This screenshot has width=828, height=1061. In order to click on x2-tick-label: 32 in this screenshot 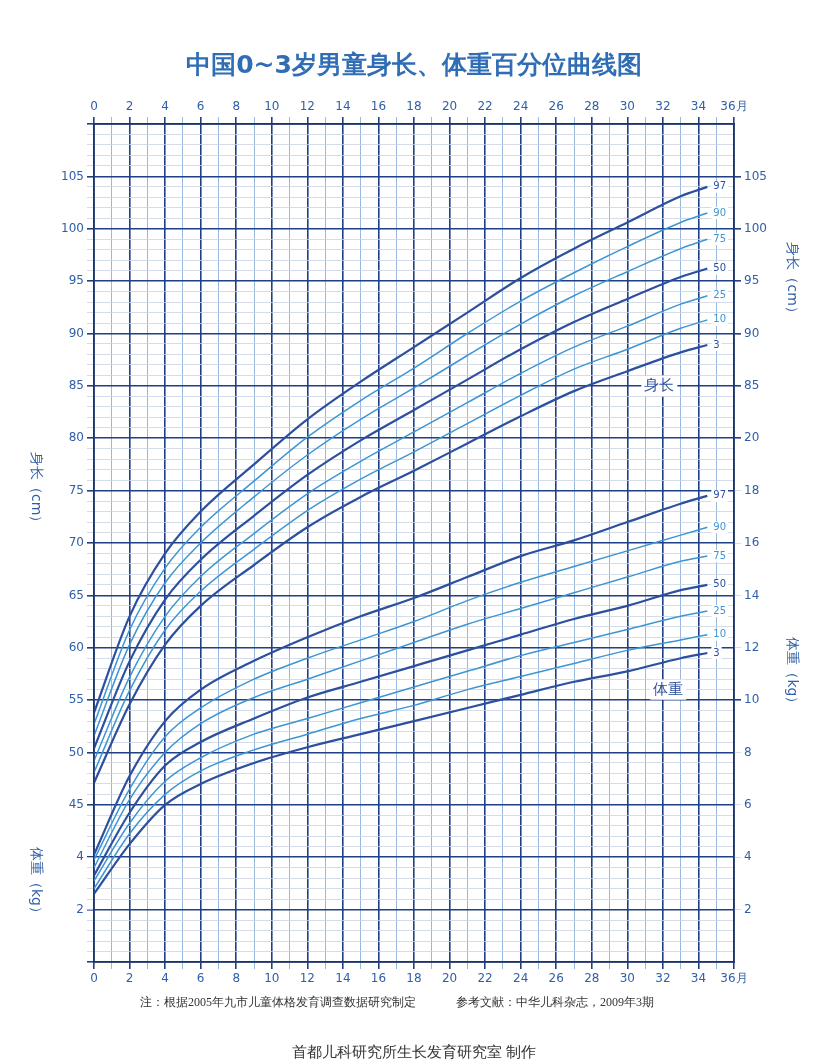, I will do `click(663, 105)`.